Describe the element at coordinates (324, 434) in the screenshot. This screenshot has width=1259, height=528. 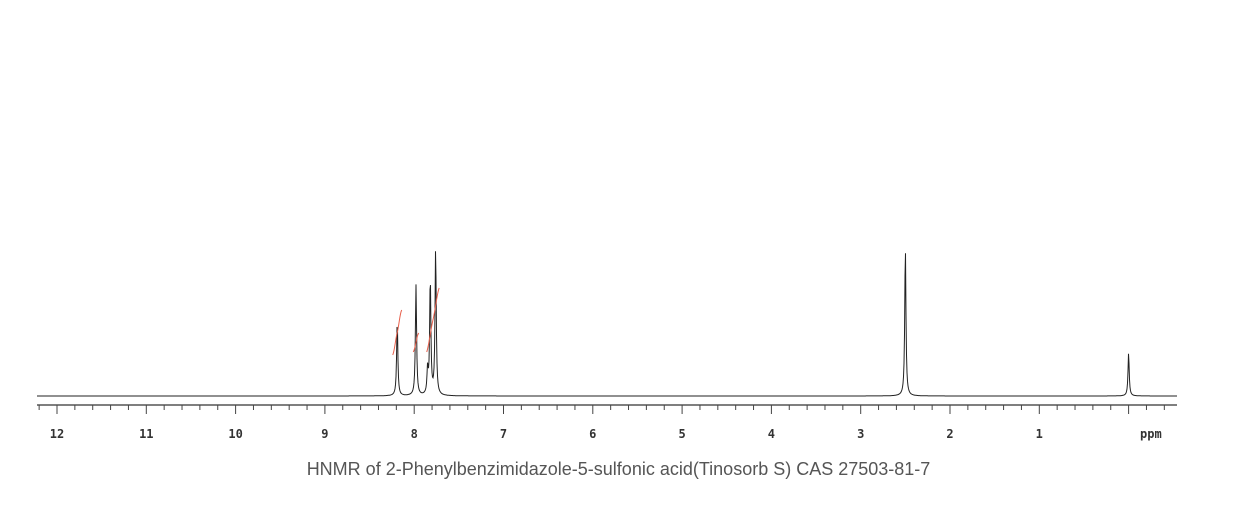
I see `tick-label: 9` at that location.